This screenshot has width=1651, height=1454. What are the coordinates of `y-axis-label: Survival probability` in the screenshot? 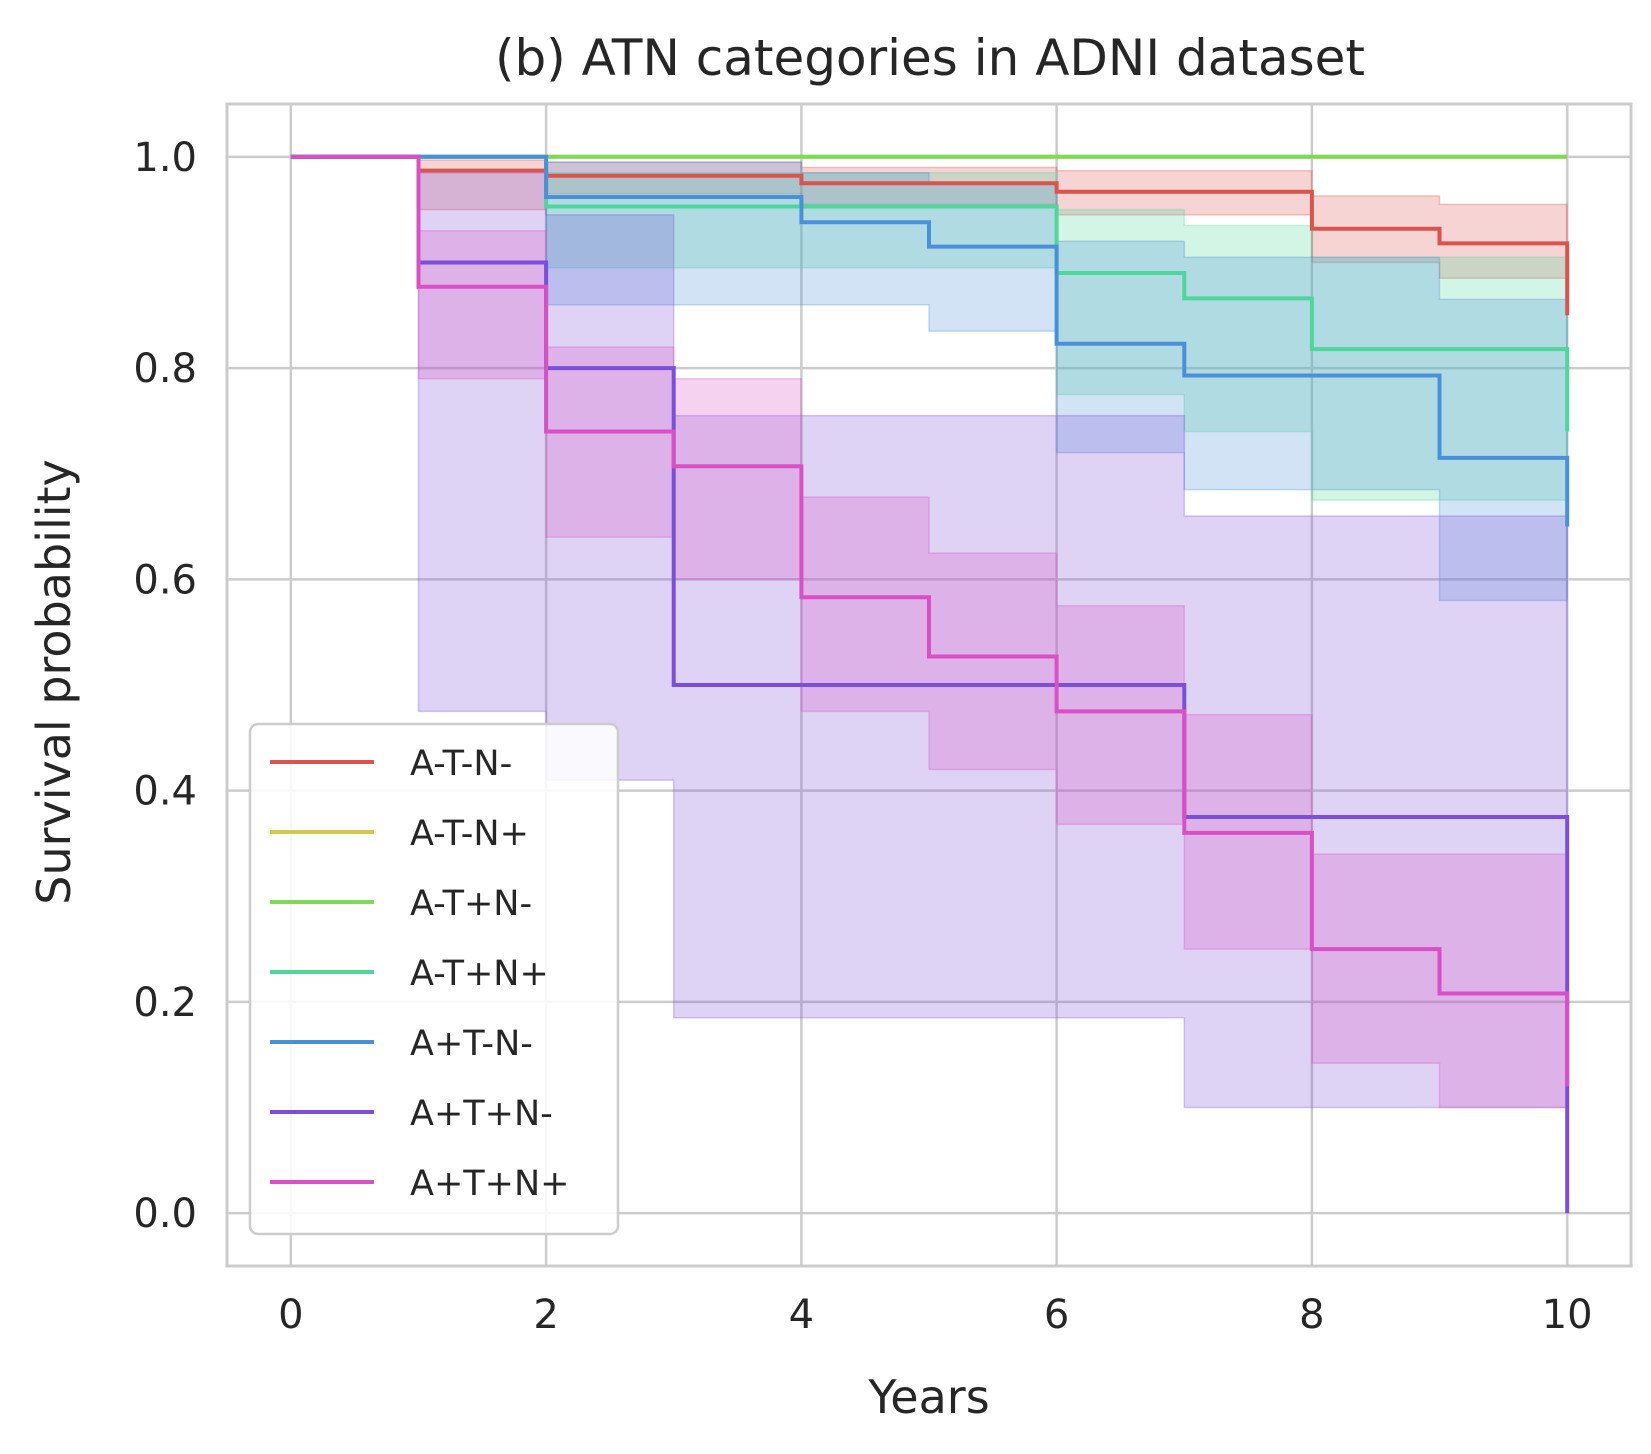 It's located at (54, 682).